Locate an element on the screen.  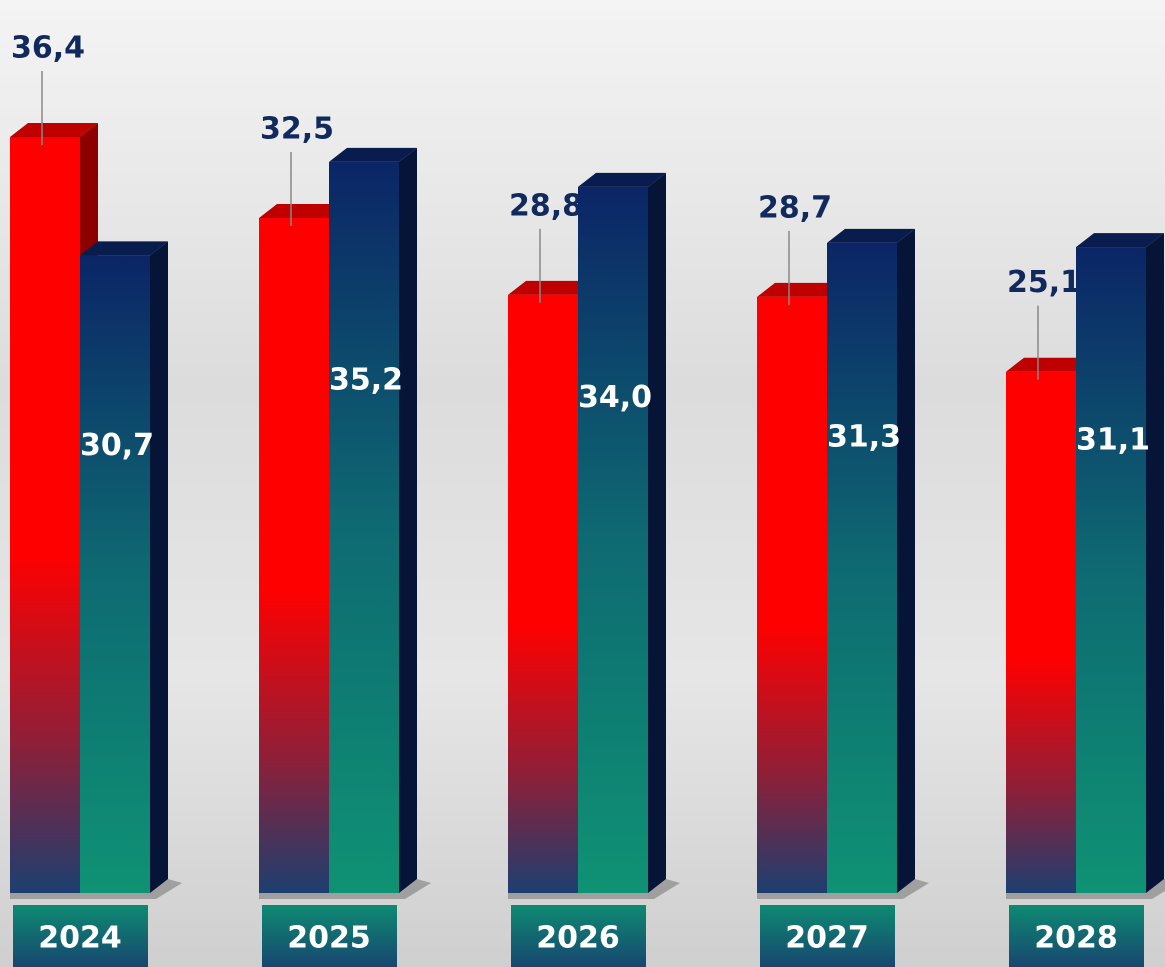
x-tick-label: 2024 is located at coordinates (80, 938).